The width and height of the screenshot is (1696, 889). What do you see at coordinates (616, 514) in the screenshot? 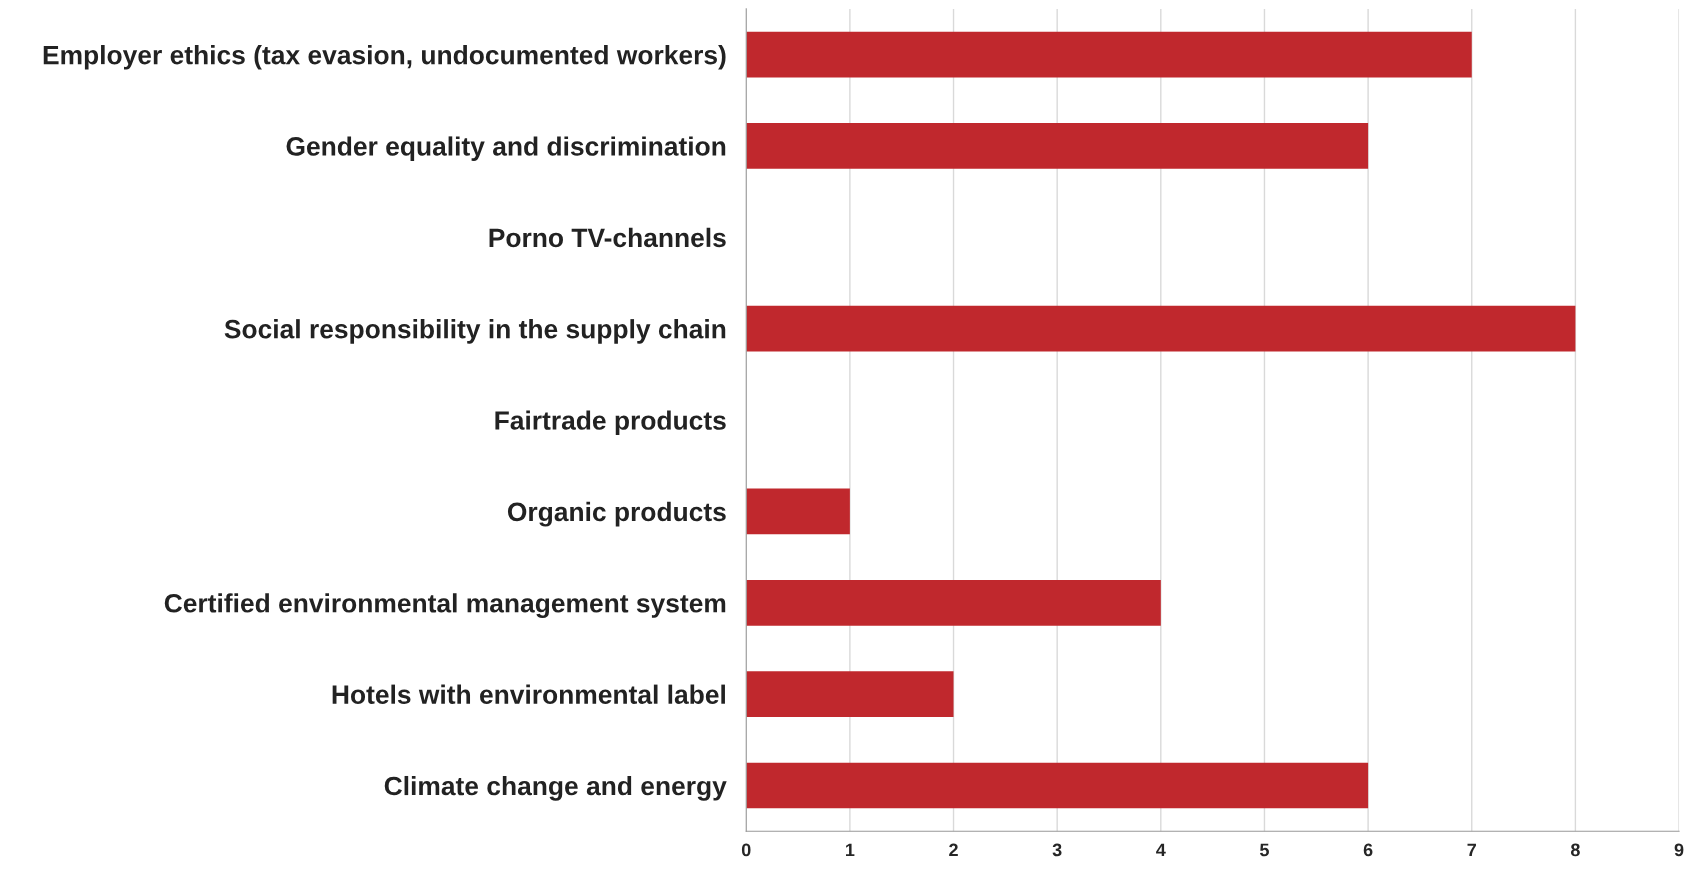
I see `y-tick-label: Organic products` at bounding box center [616, 514].